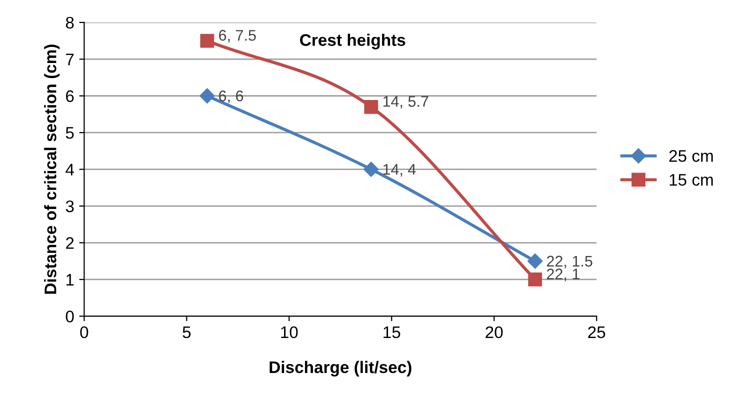 Image resolution: width=732 pixels, height=408 pixels. I want to click on x-tick-label: 10, so click(289, 332).